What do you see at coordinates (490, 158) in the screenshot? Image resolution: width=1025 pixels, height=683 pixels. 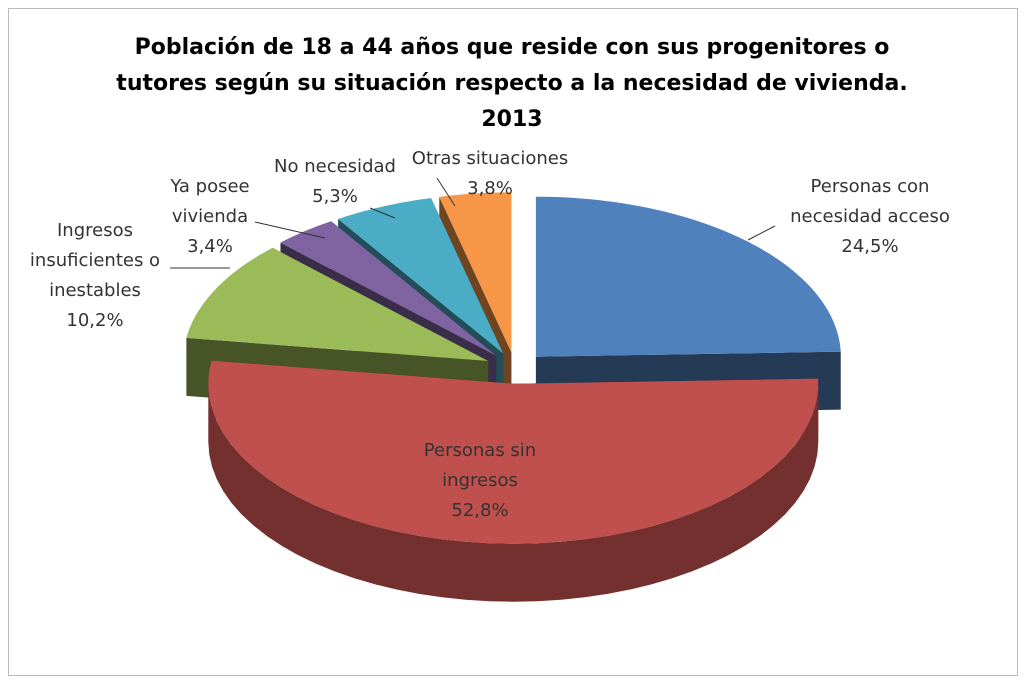 I see `category-label: Otras situaciones` at bounding box center [490, 158].